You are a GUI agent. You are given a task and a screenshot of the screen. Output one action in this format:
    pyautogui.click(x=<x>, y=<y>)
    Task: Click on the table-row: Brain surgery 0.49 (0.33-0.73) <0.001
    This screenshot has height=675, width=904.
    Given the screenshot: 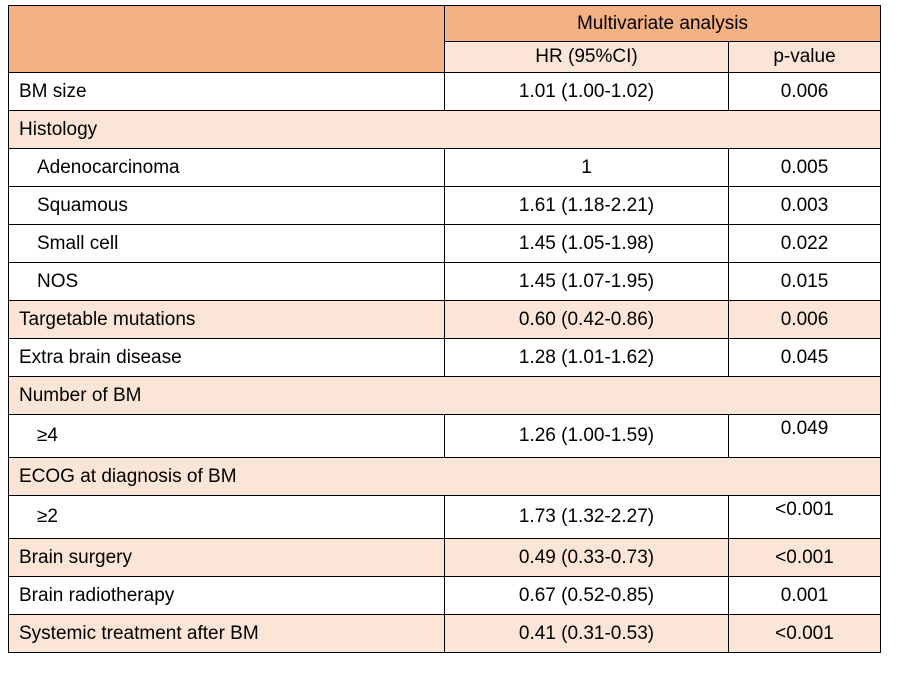 What is the action you would take?
    pyautogui.click(x=444, y=557)
    